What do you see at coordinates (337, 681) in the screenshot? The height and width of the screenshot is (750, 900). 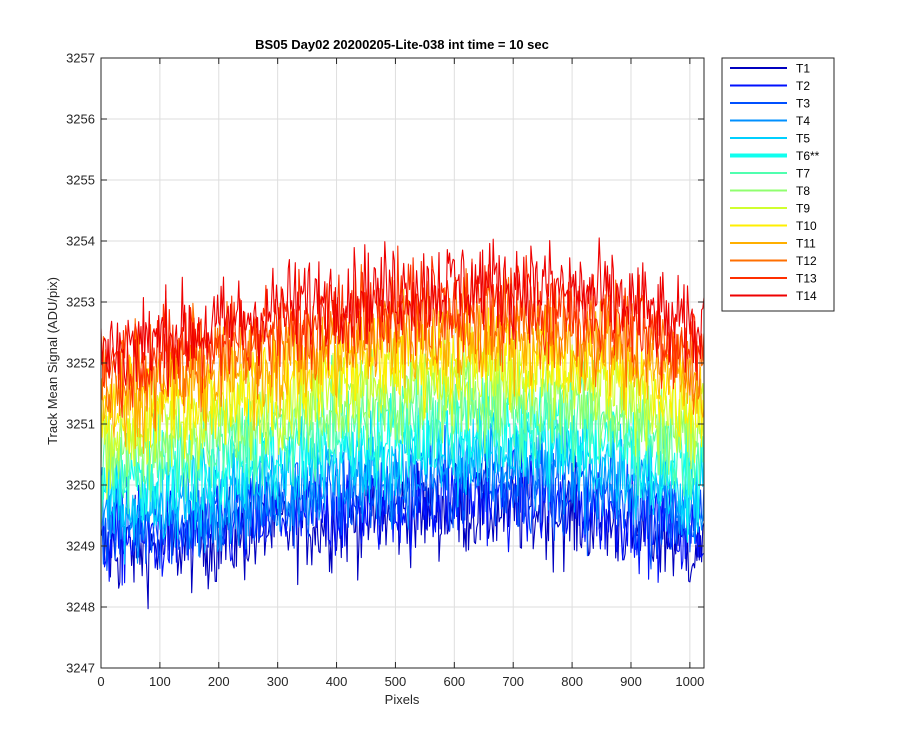 I see `x-tick-label: 400` at bounding box center [337, 681].